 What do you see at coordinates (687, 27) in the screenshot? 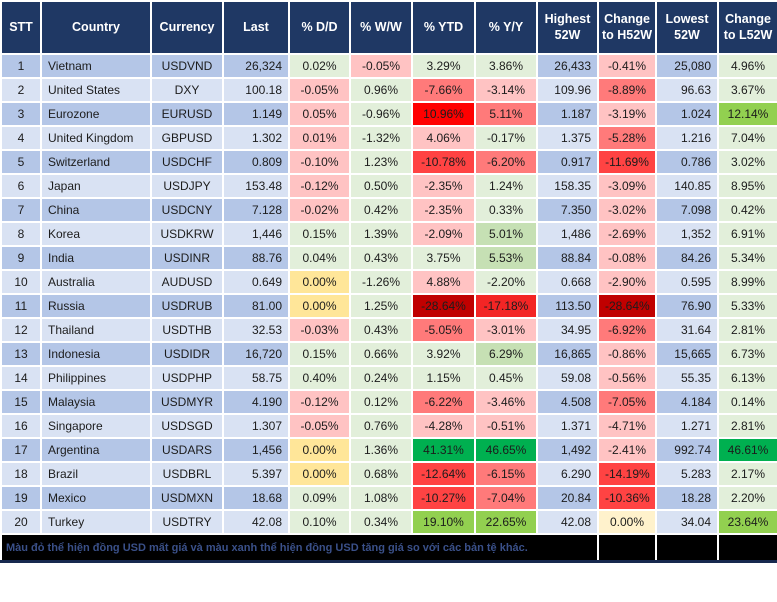
I see `header-lowest-52w: Lowest 52W` at bounding box center [687, 27].